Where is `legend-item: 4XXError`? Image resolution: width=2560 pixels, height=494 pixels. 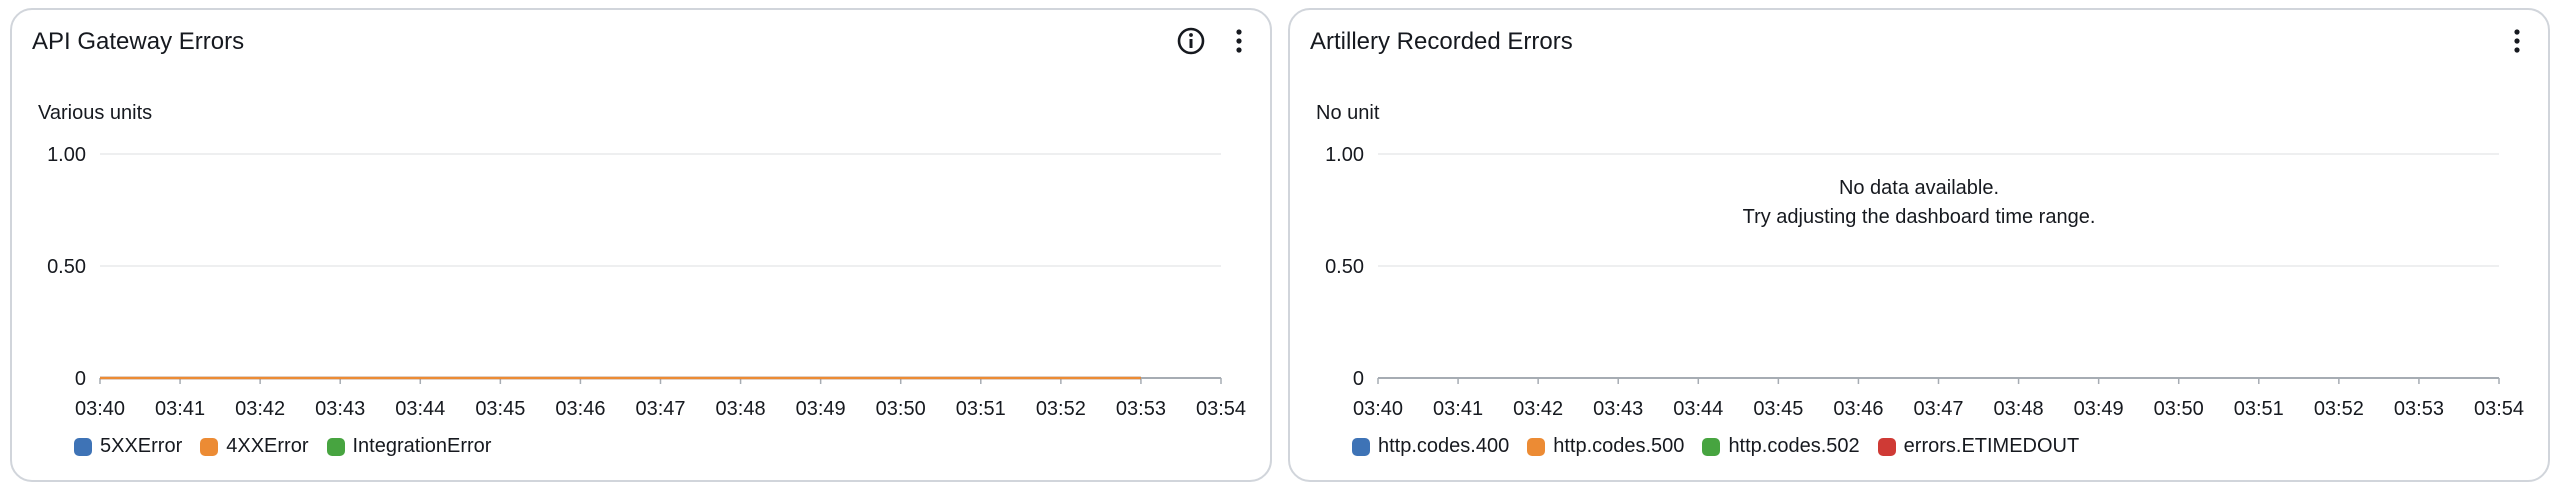 legend-item: 4XXError is located at coordinates (254, 446).